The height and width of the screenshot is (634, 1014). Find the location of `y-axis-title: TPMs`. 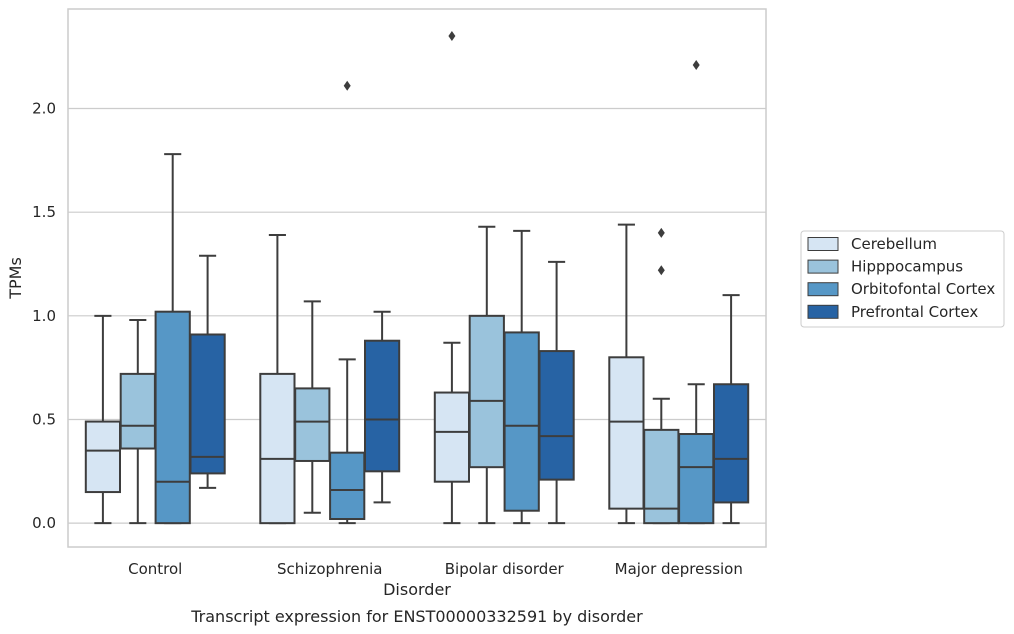

y-axis-title: TPMs is located at coordinates (15, 278).